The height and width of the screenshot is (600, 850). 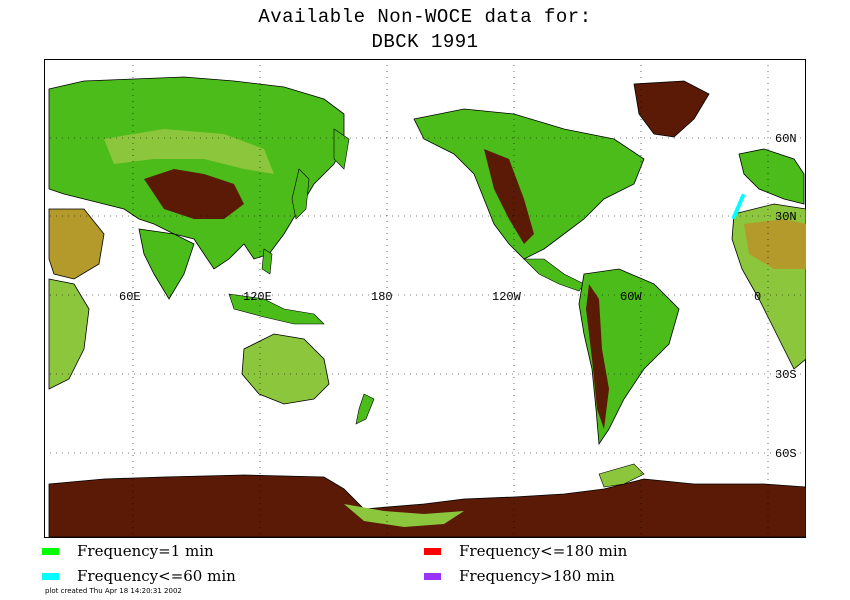 I want to click on legend-label: Frequency<=60 min, so click(x=156, y=576).